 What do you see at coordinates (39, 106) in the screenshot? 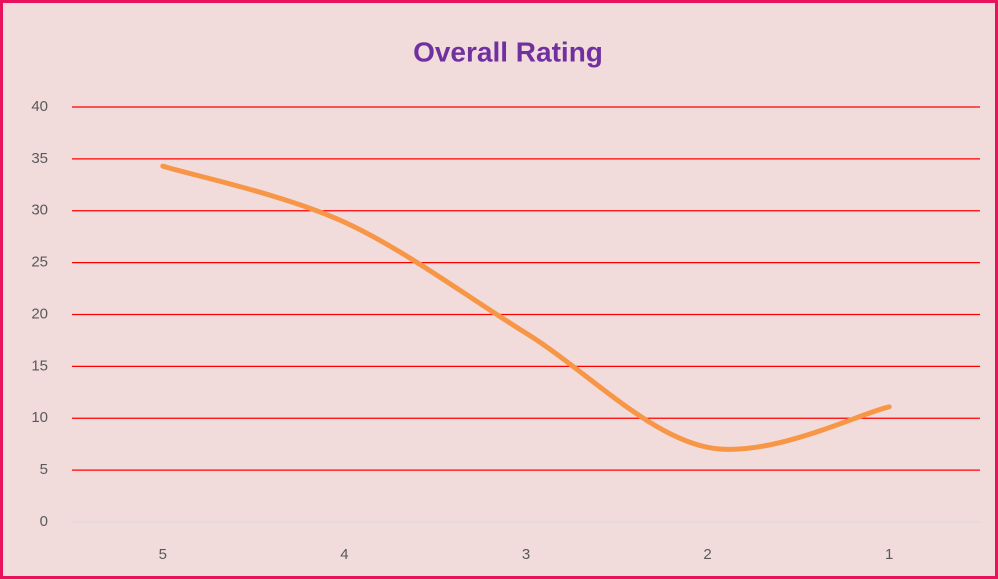
I see `y-tick-label: 40` at bounding box center [39, 106].